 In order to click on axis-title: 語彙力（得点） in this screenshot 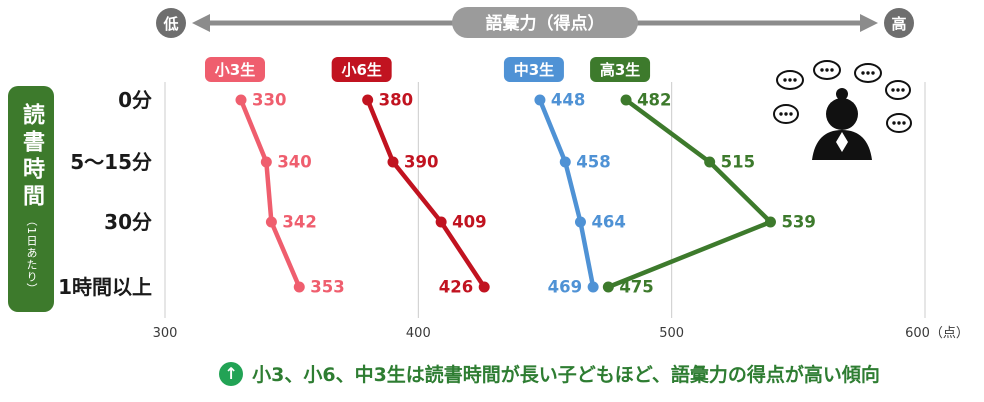, I will do `click(545, 23)`.